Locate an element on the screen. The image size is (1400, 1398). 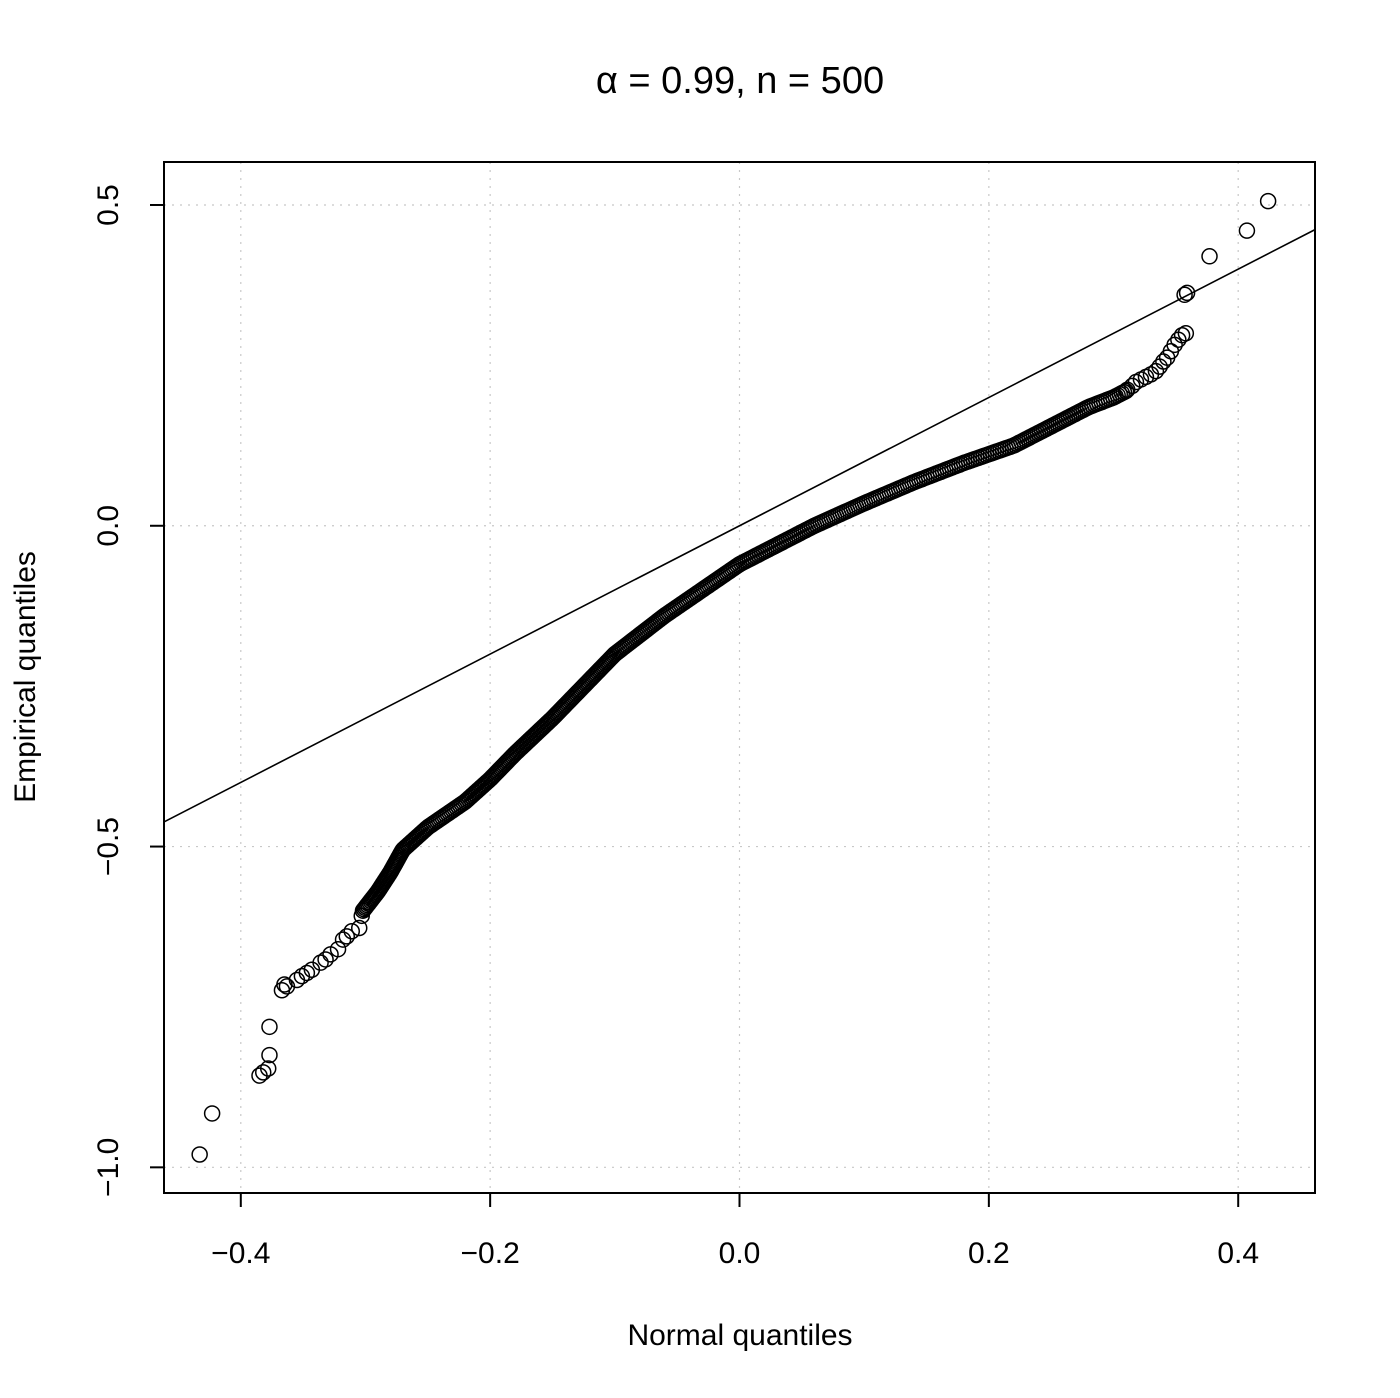
y-axis: −1.0 −0.5 0.0 0.5 is located at coordinates (128, 690).